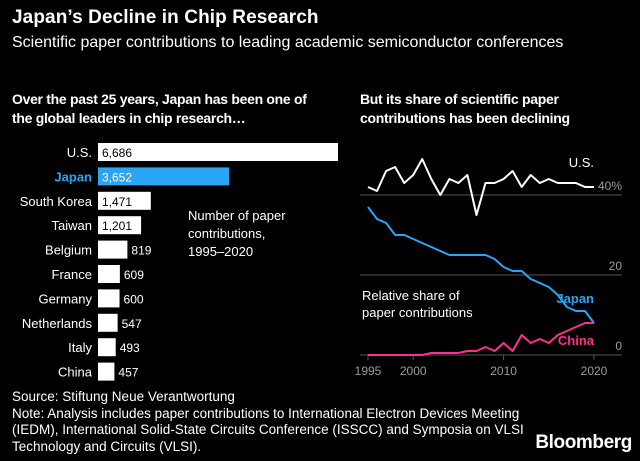  Describe the element at coordinates (220, 251) in the screenshot. I see `bar-annotation-line-3: 1995–2020` at that location.